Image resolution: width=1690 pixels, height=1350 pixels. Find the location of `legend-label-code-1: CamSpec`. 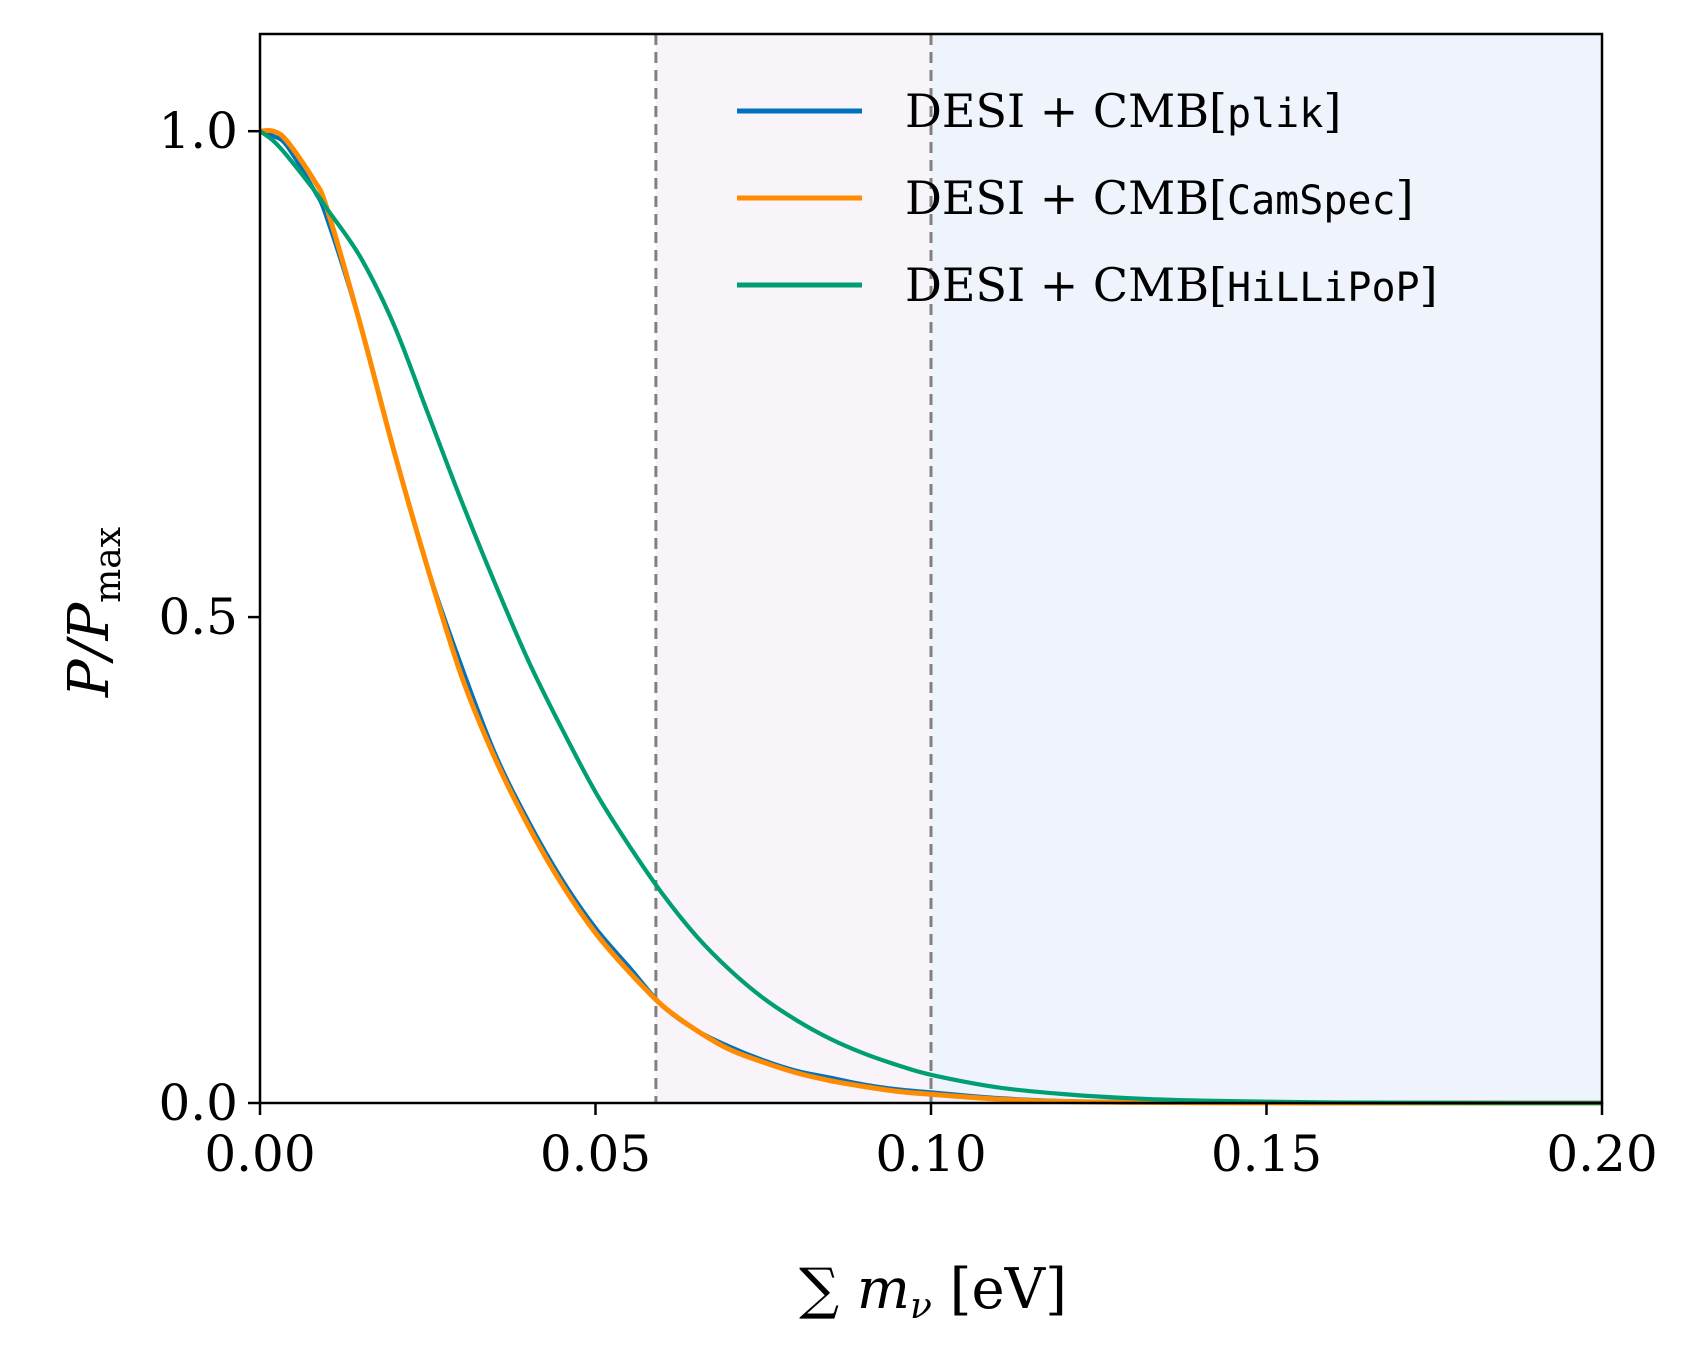

legend-label-code-1: CamSpec is located at coordinates (1311, 201).